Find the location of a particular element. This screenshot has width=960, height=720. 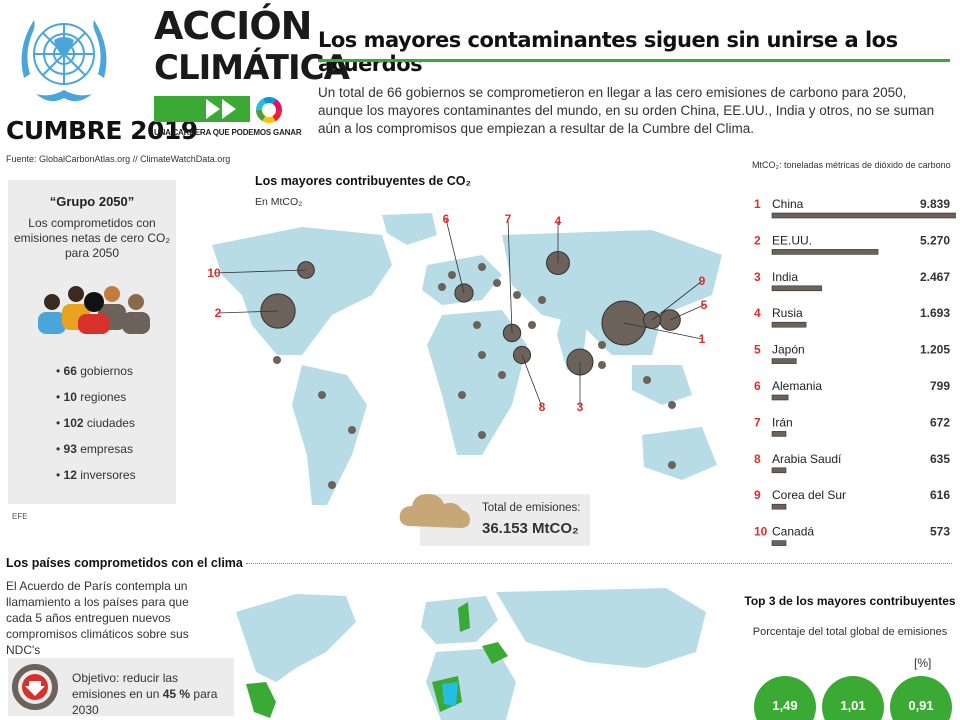

top3-subtitle: Porcentaje del total global de emisiones is located at coordinates (850, 632).